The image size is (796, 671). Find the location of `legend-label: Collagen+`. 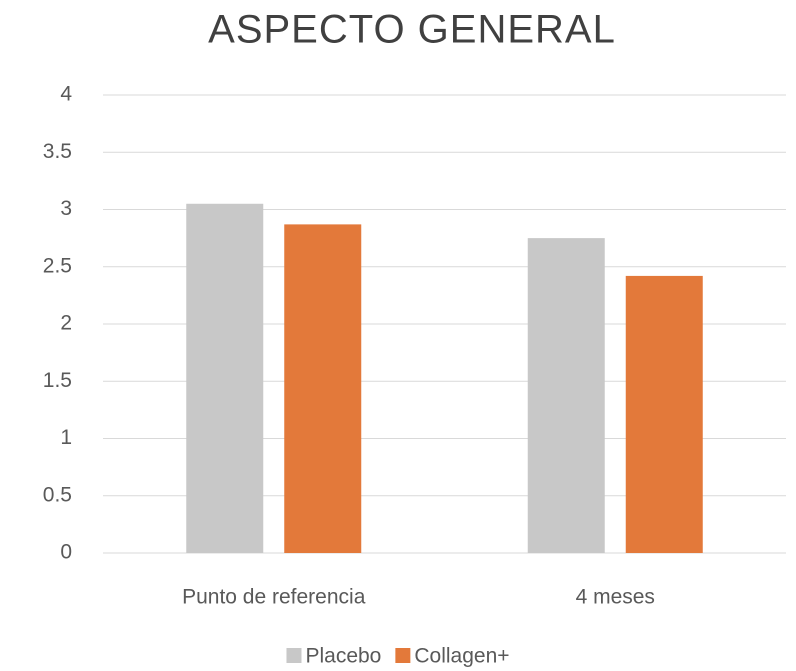

legend-label: Collagen+ is located at coordinates (461, 656).